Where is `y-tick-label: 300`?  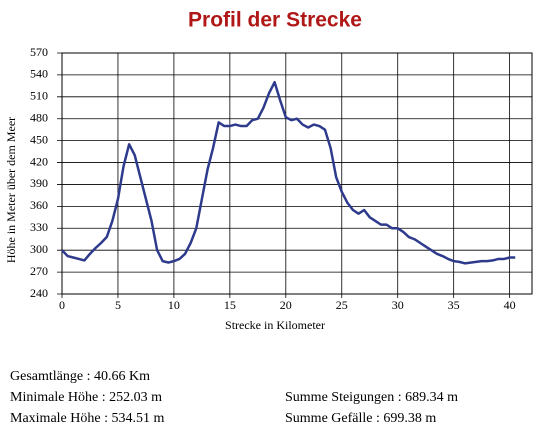
y-tick-label: 300 is located at coordinates (39, 249).